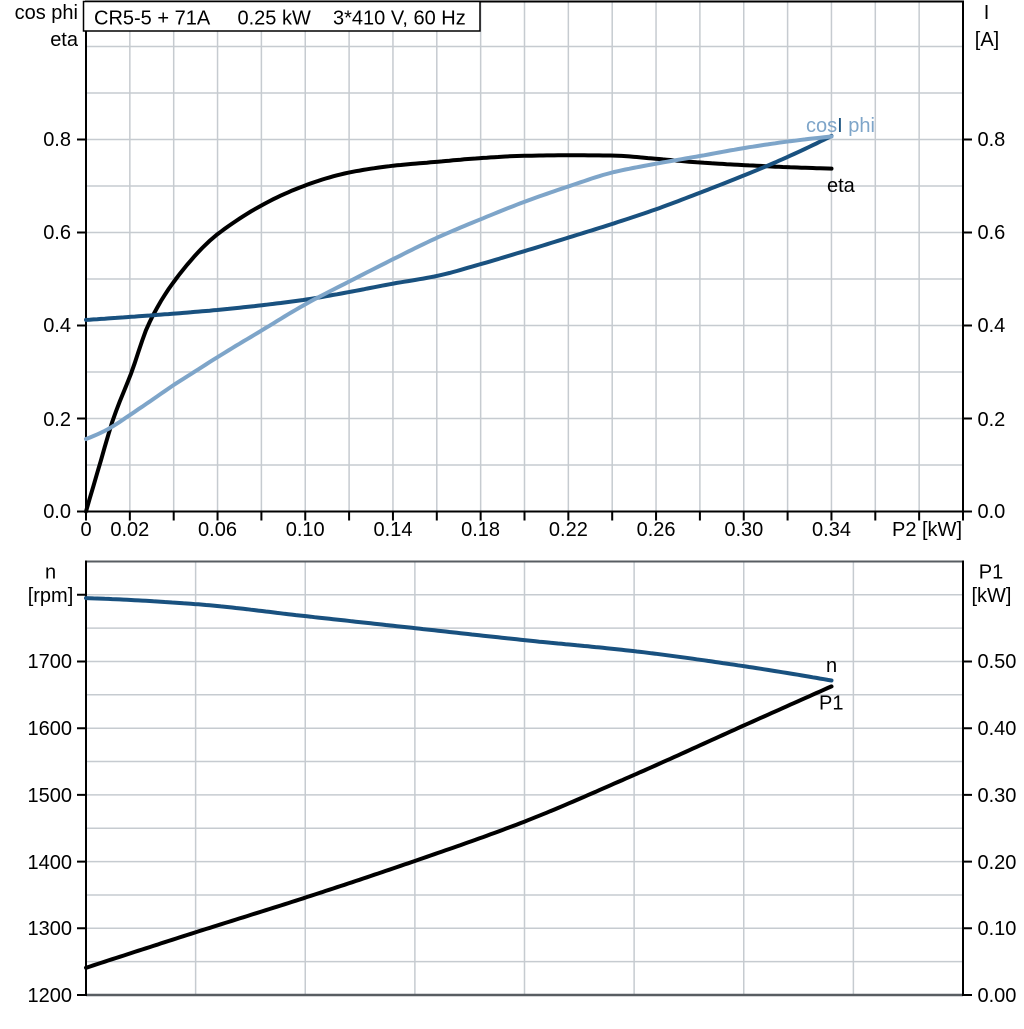  I want to click on svg-text: 1300, so click(50, 929).